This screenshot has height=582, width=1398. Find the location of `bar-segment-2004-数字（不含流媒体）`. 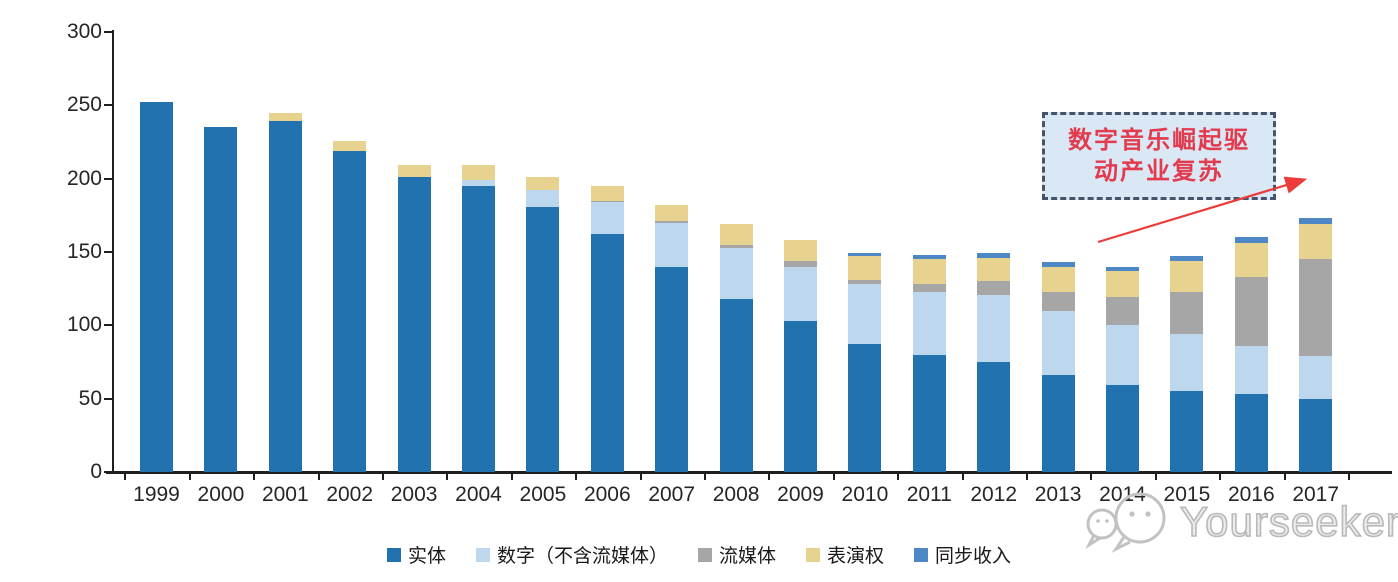

bar-segment-2004-数字（不含流媒体） is located at coordinates (478, 183).